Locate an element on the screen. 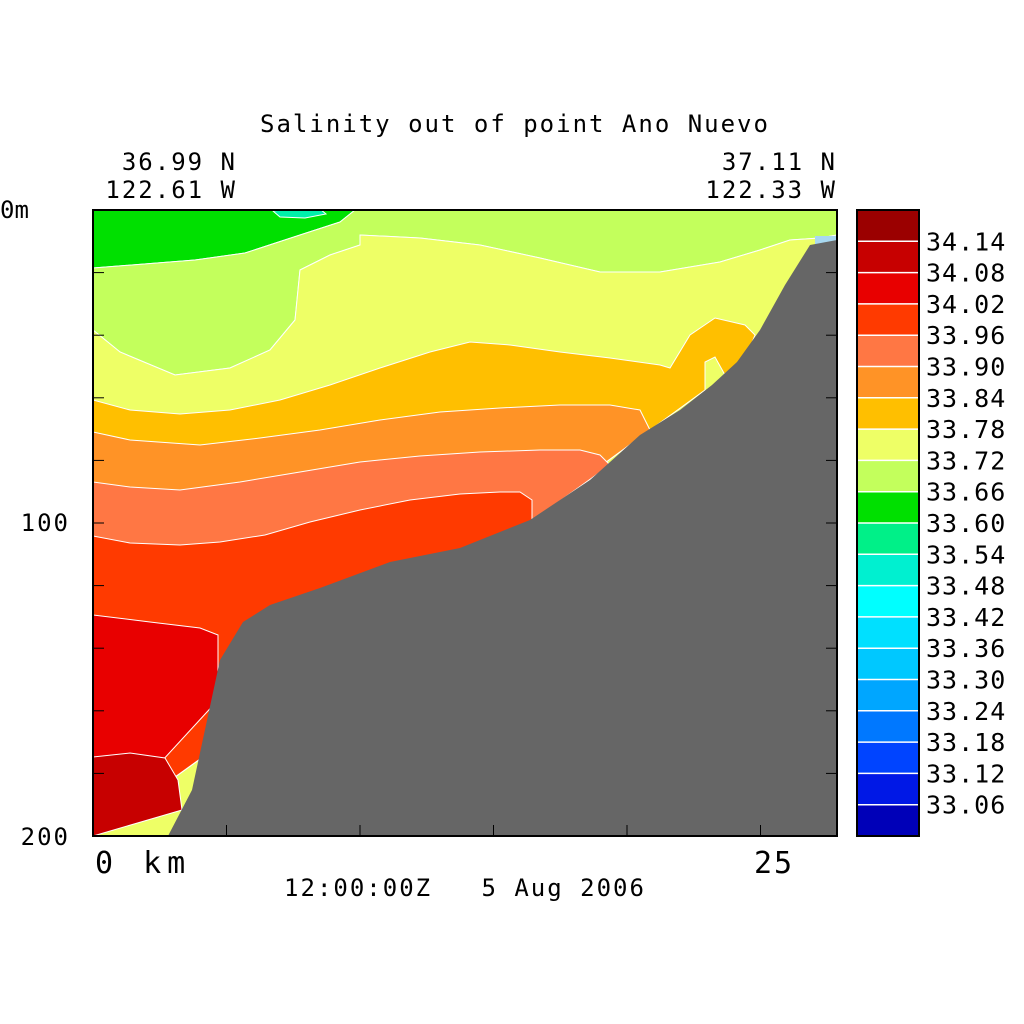  colorbar-level-label: 33.96 is located at coordinates (966, 335).